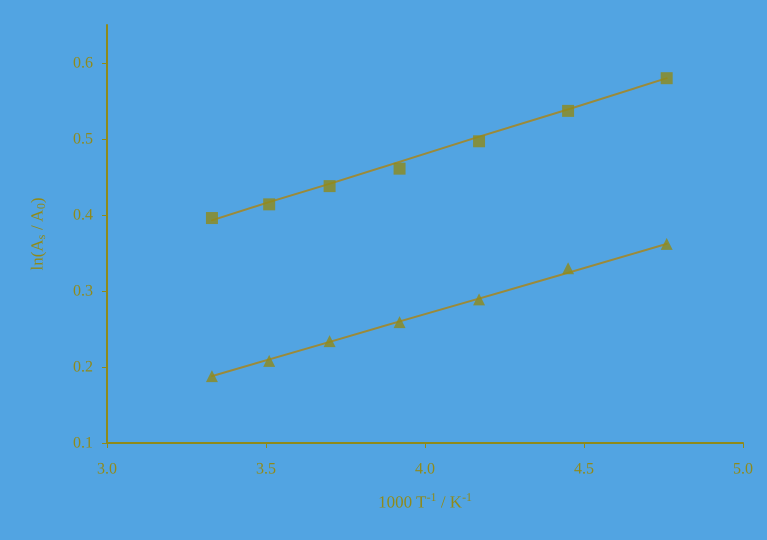  Describe the element at coordinates (83, 367) in the screenshot. I see `y-tick-label: 0.2` at that location.